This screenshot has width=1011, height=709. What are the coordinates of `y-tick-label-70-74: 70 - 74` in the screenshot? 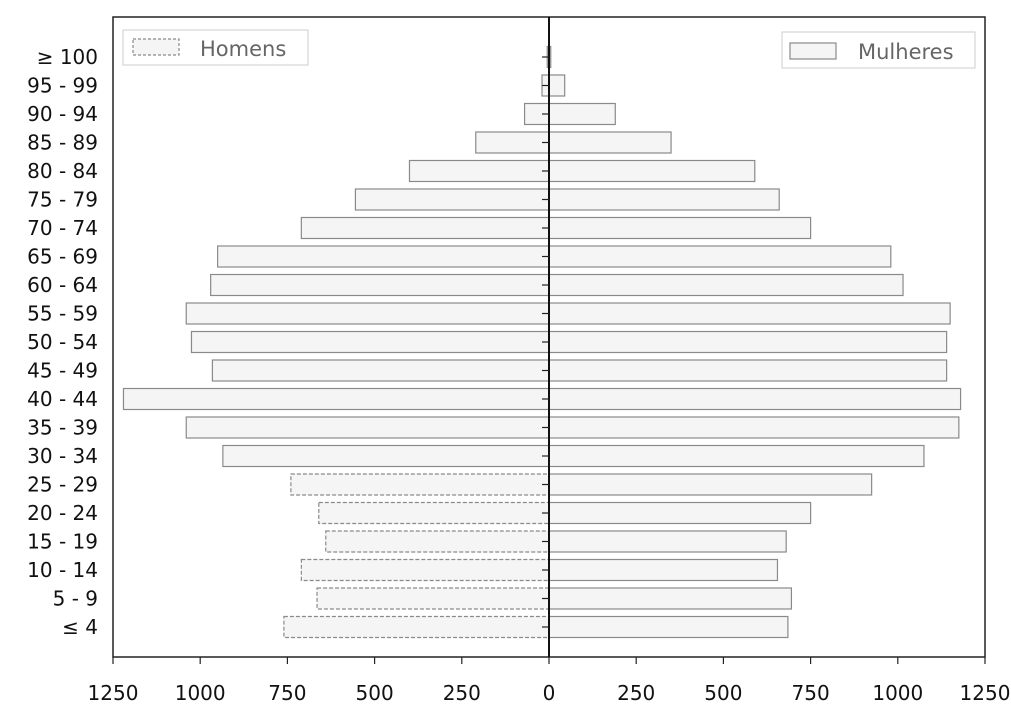 It's located at (62, 228).